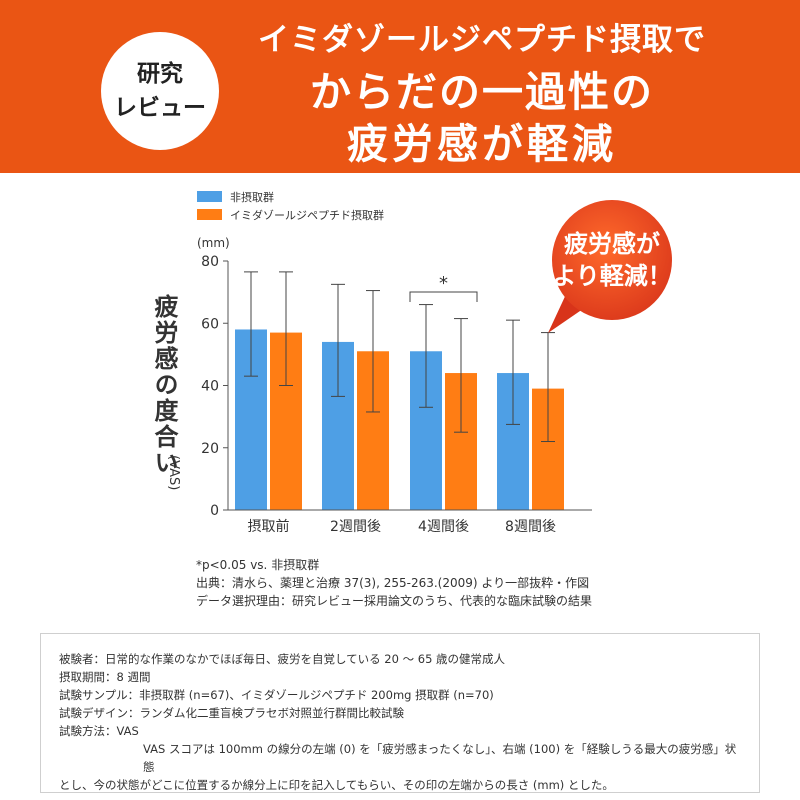  I want to click on y-tick-label: 20, so click(210, 449).